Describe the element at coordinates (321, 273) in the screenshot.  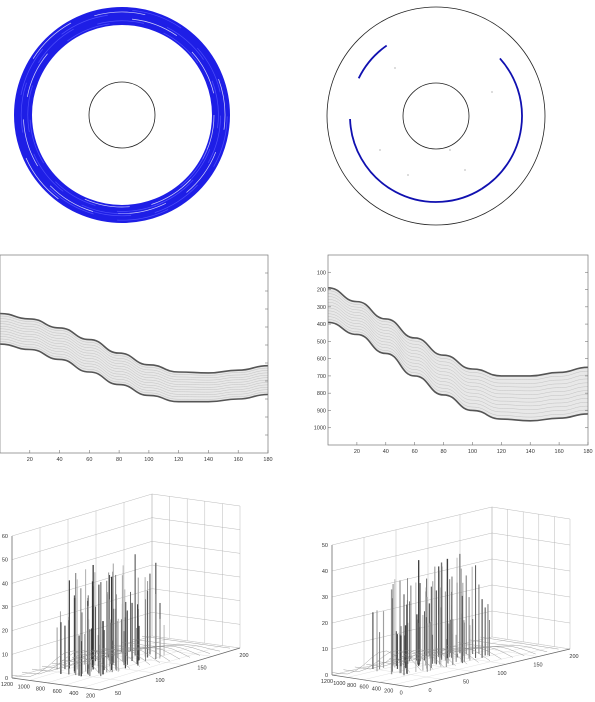
I see `y-tick-label: 100` at that location.